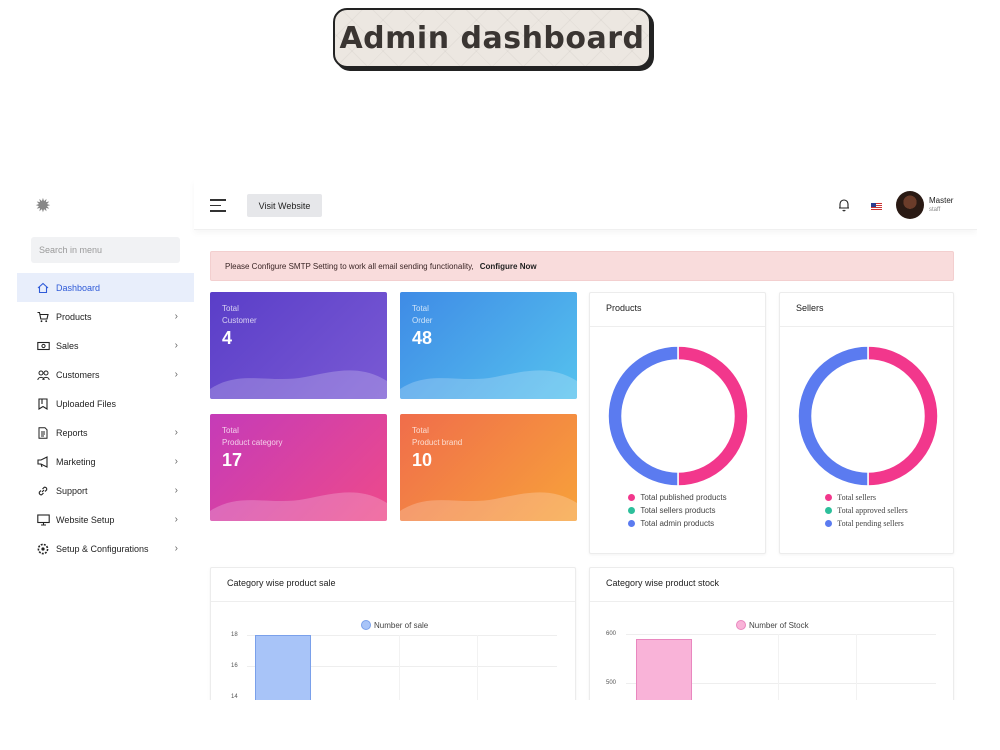  I want to click on folder-icon, so click(43, 404).